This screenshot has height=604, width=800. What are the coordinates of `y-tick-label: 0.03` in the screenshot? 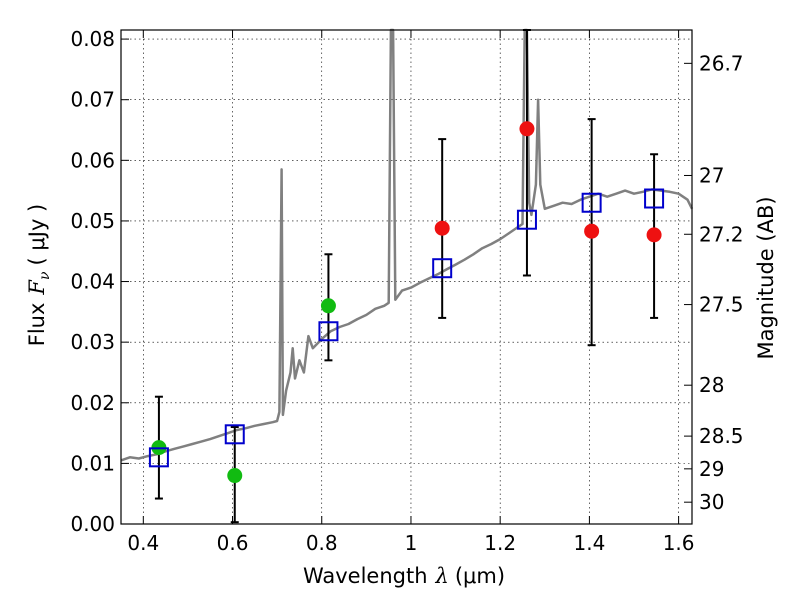 It's located at (92, 342).